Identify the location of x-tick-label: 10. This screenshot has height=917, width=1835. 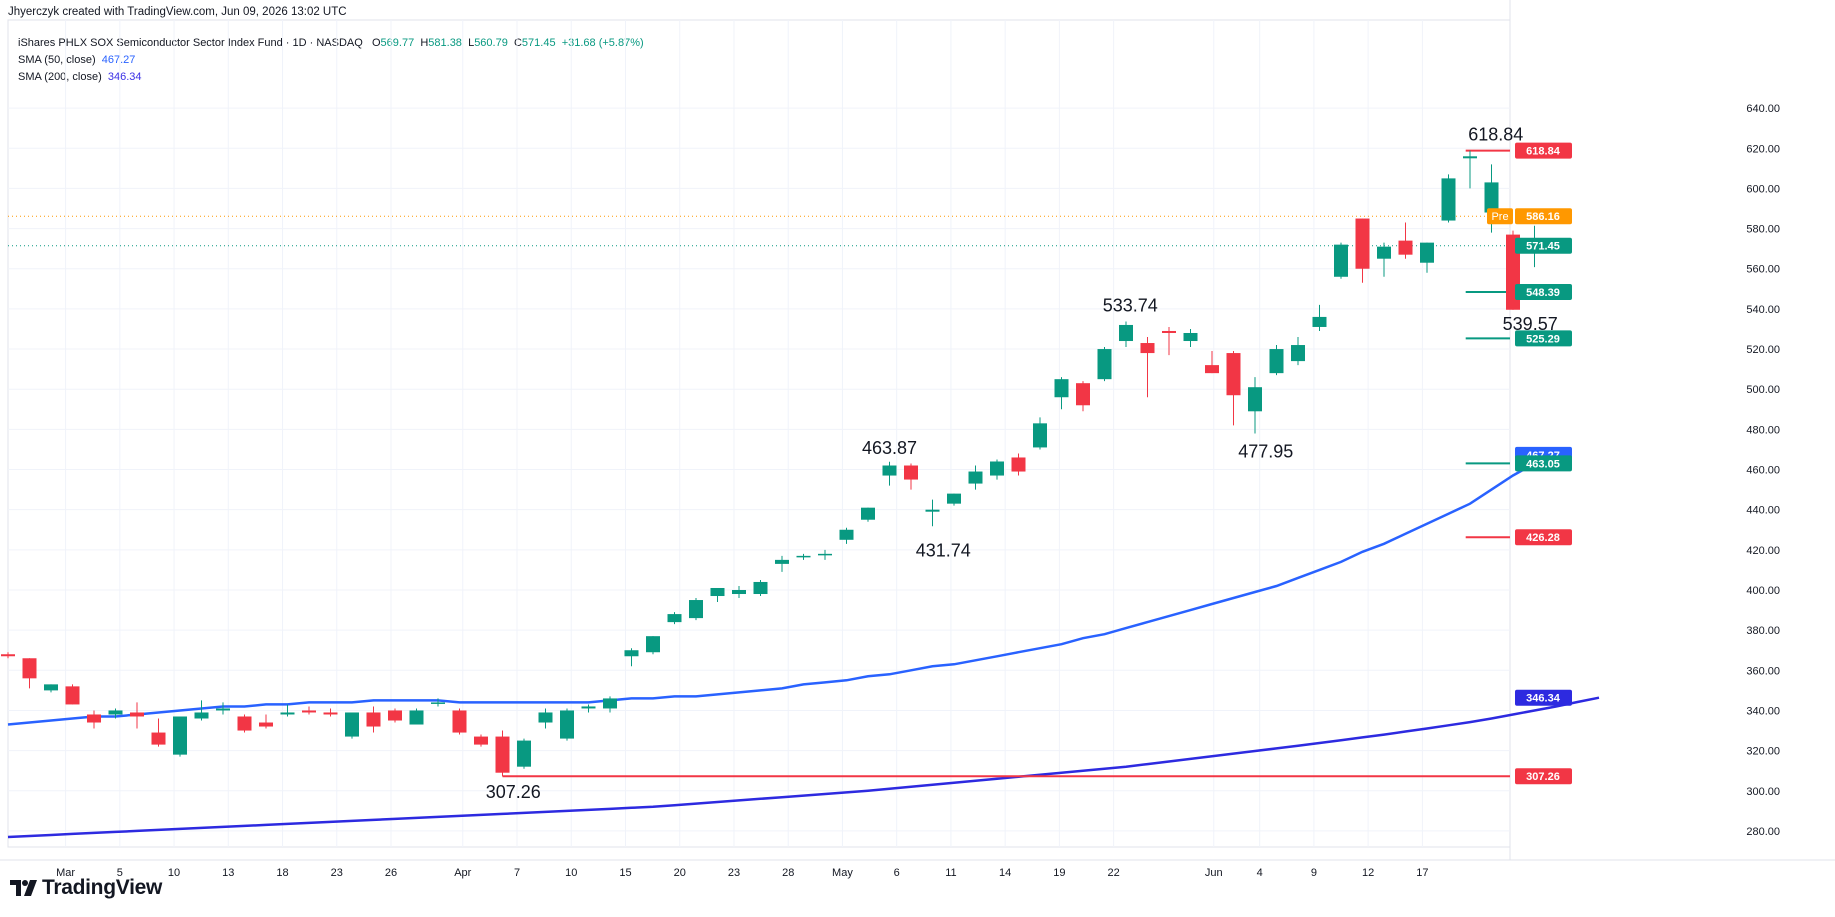
(571, 873).